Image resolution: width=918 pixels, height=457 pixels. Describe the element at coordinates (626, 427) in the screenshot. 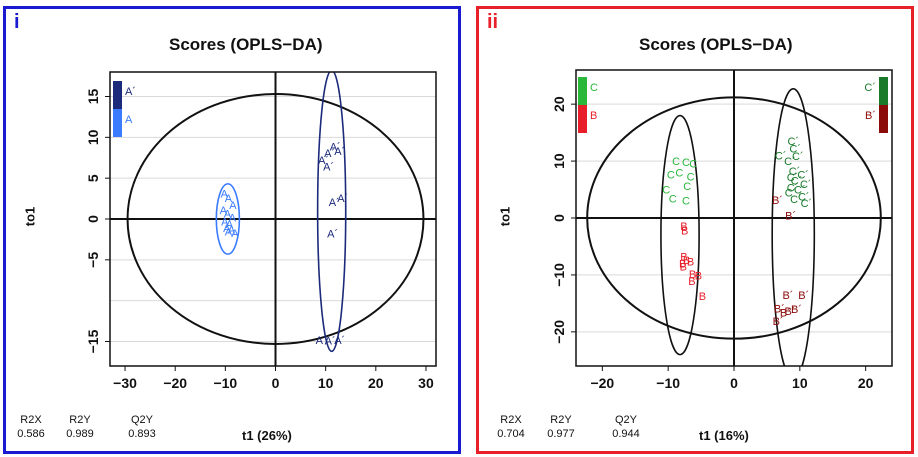

I see `stat-q2y: Q2Y 0.944` at that location.